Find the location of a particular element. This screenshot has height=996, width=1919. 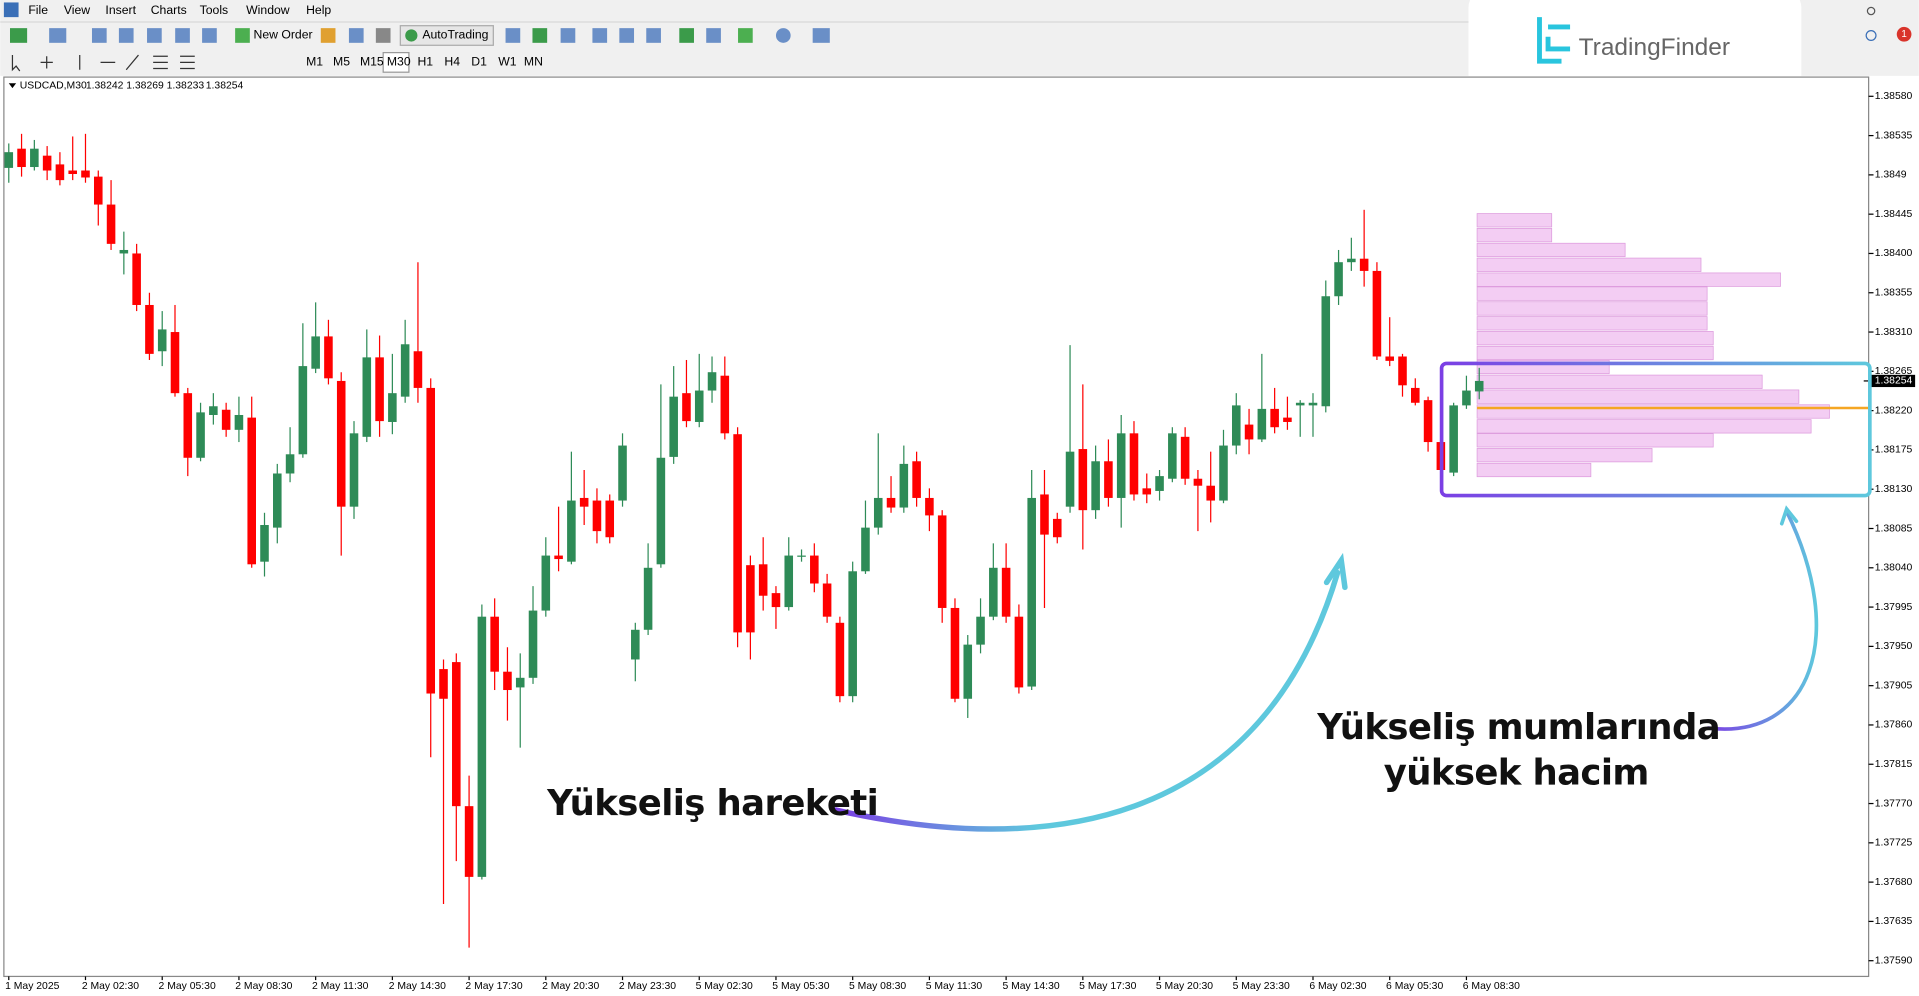

timeframe-button: M5 is located at coordinates (341, 62).